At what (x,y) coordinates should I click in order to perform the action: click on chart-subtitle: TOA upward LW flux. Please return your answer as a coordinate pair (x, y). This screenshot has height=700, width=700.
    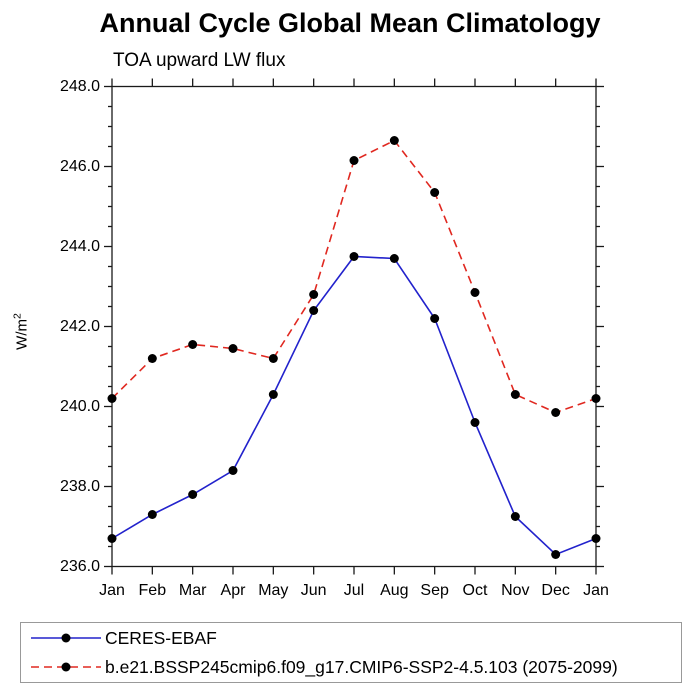
    Looking at the image, I should click on (199, 60).